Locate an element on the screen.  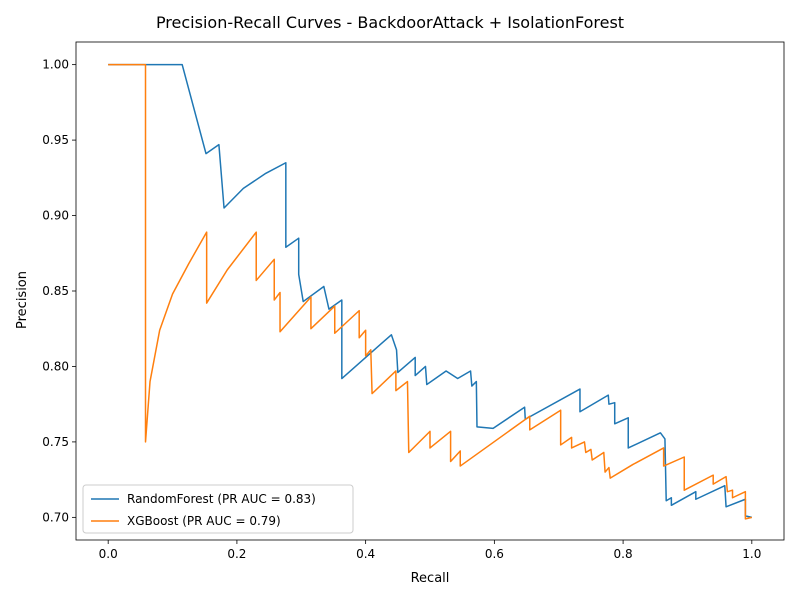
y-tick-label: 0.90 is located at coordinates (55, 216).